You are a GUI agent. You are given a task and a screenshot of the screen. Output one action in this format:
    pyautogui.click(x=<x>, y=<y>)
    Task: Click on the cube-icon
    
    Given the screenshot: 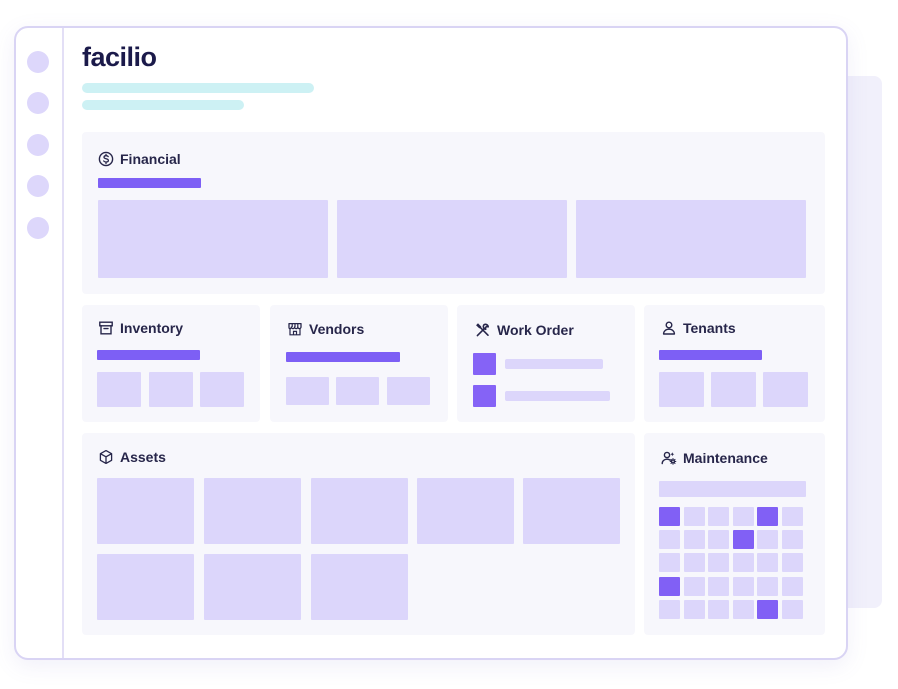 What is the action you would take?
    pyautogui.click(x=106, y=457)
    